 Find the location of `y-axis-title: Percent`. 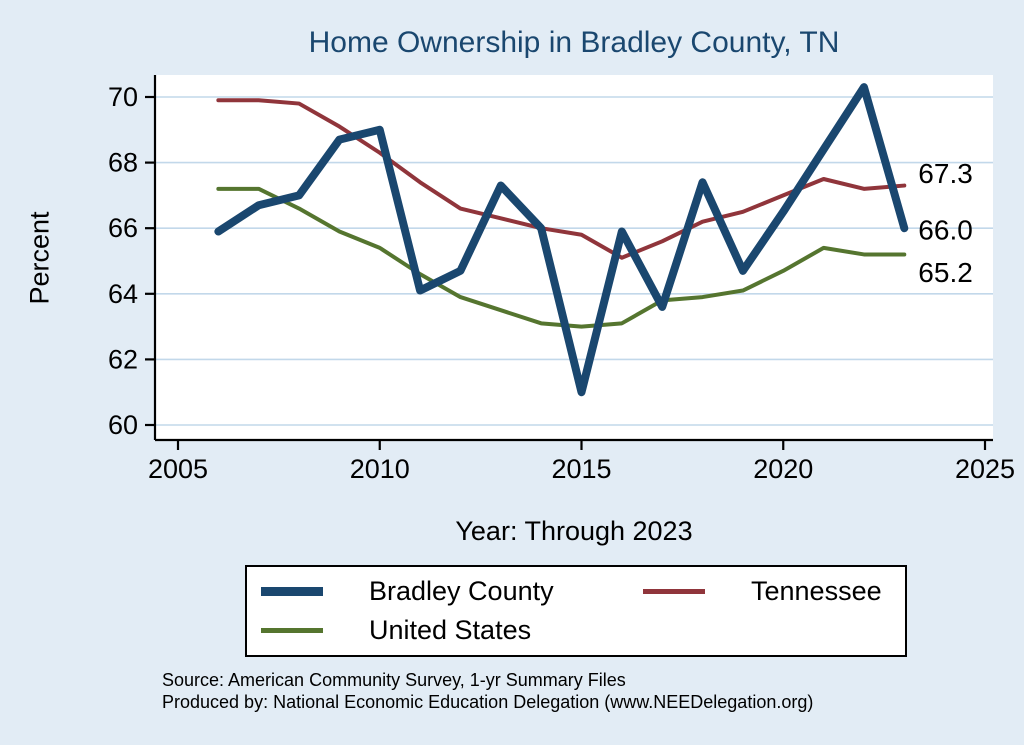

y-axis-title: Percent is located at coordinates (39, 258).